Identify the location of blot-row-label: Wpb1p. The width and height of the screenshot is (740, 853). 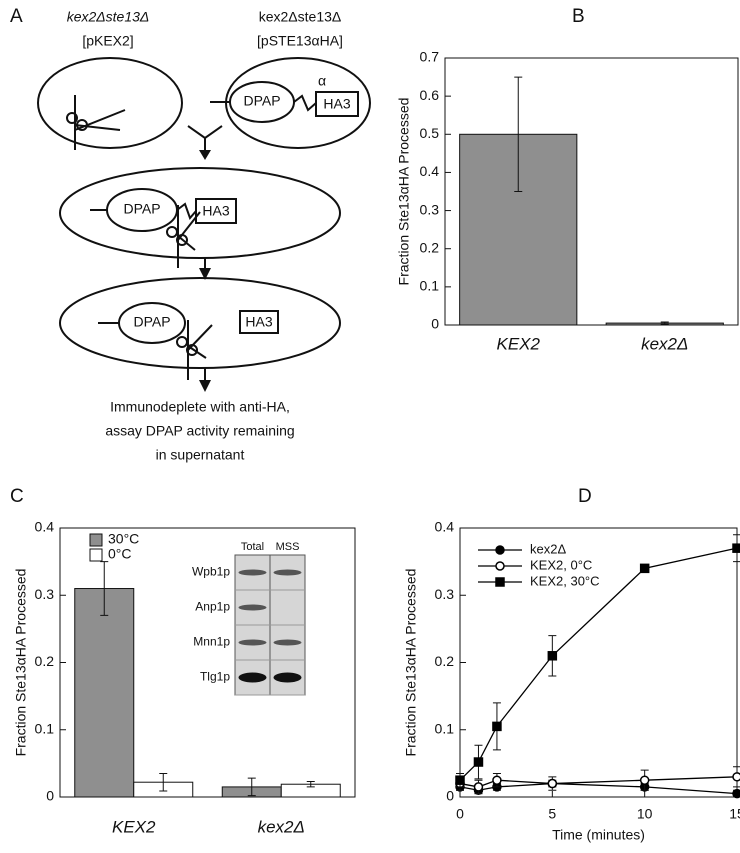
(211, 572).